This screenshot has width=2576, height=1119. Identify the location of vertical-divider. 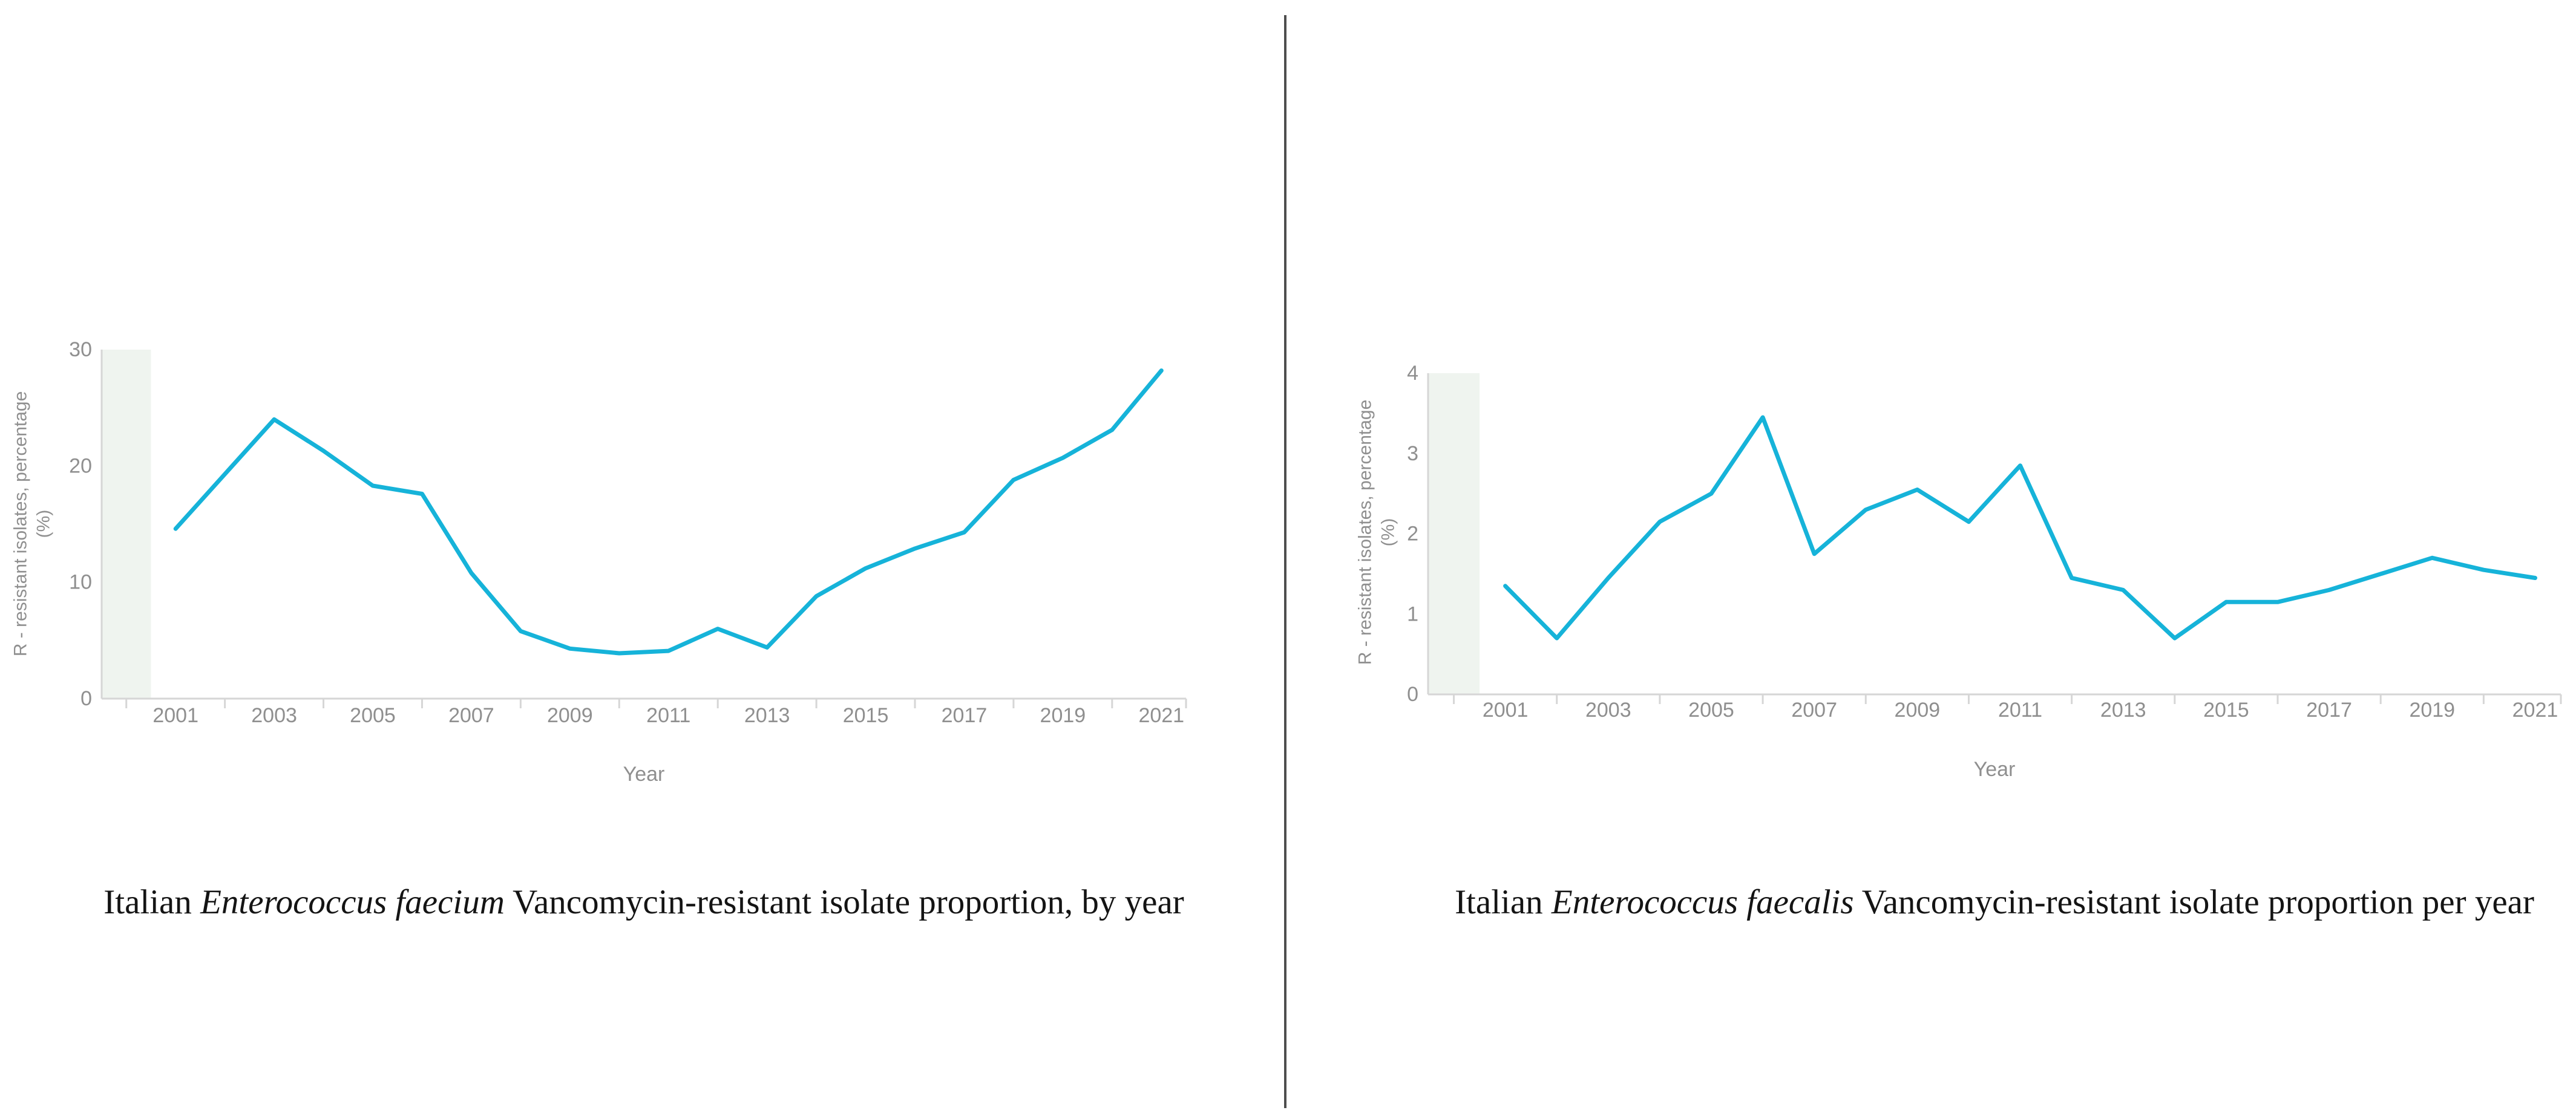
(1285, 561).